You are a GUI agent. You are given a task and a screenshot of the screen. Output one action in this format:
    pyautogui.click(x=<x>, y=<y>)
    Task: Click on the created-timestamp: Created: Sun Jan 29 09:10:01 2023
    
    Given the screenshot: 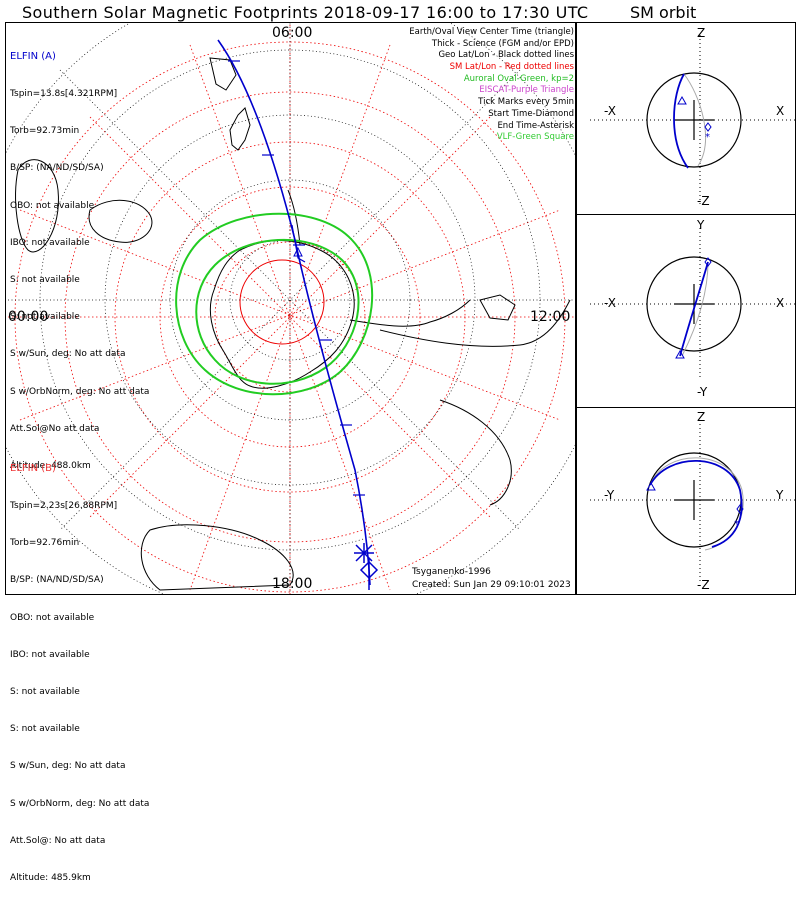 What is the action you would take?
    pyautogui.click(x=491, y=585)
    